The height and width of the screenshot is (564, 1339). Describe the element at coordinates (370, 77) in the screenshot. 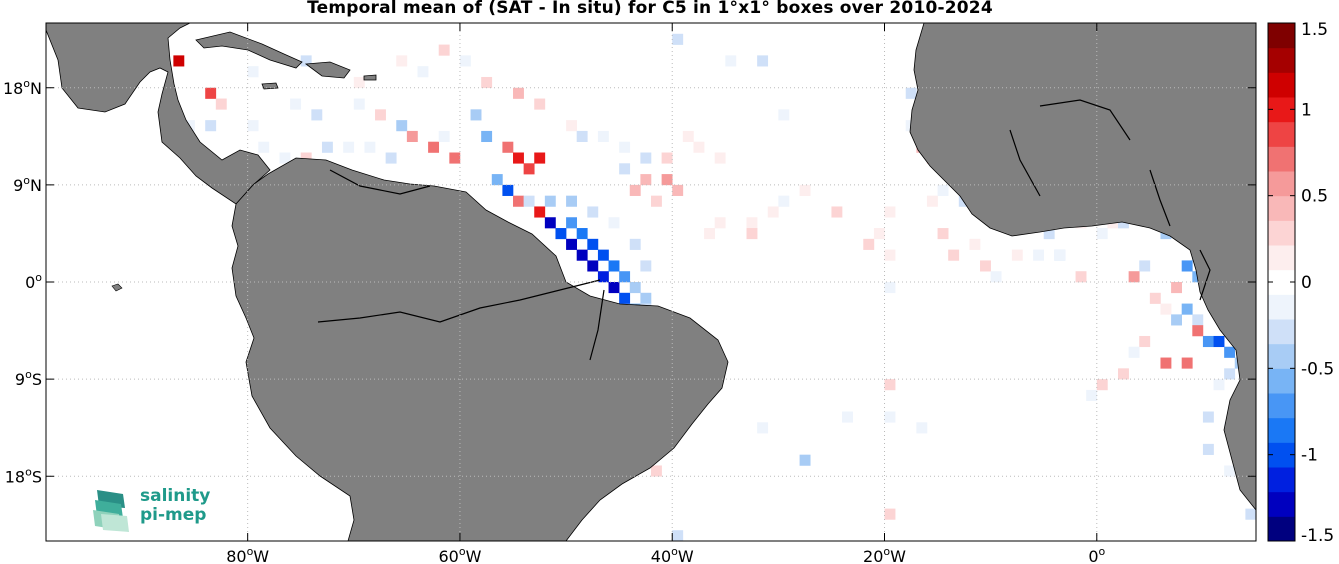

I see `puerto-rico-island` at that location.